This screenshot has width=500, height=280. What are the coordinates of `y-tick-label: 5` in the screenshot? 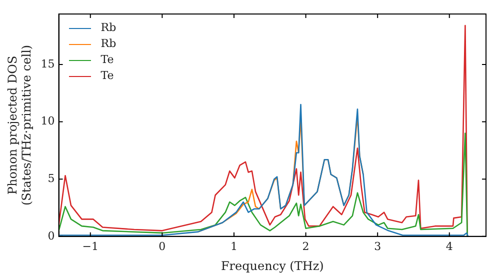 It's located at (51, 178).